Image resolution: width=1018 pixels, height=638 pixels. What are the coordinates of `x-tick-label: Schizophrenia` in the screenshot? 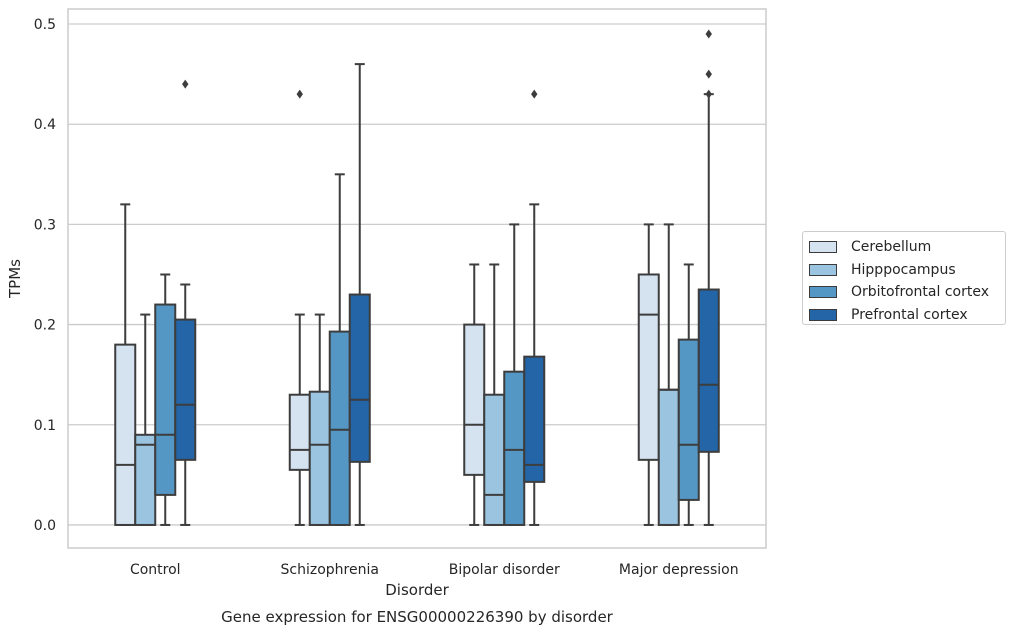 It's located at (330, 570).